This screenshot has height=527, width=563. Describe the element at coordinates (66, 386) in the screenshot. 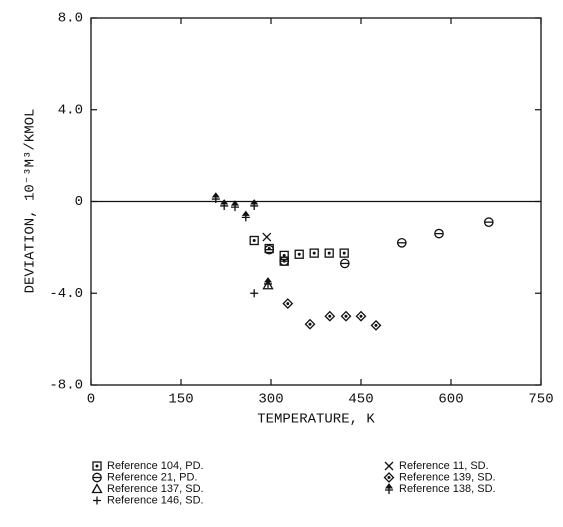

I see `y-tick-label: -8.0` at that location.